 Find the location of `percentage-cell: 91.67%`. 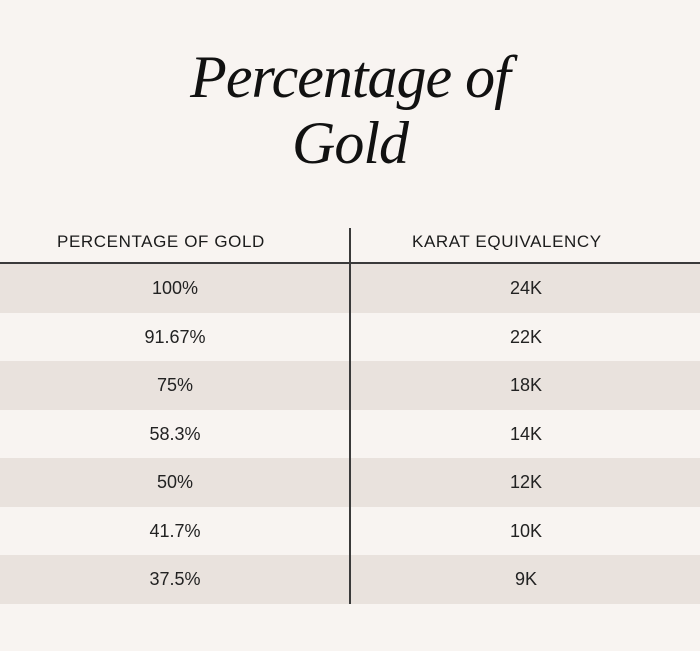

percentage-cell: 91.67% is located at coordinates (175, 336).